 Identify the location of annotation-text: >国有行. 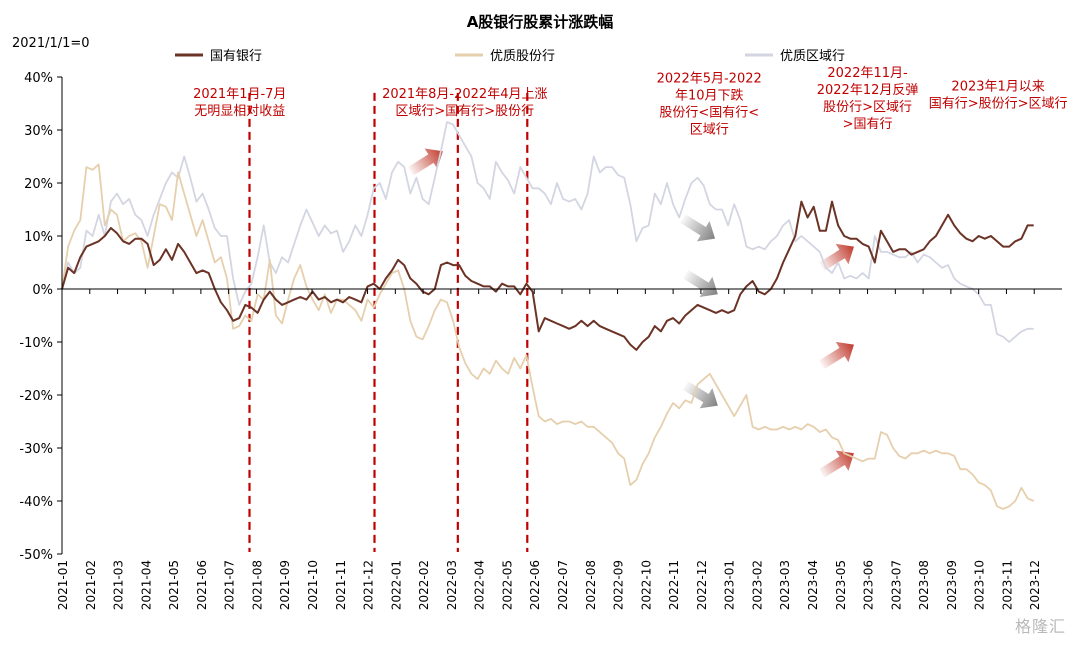
(868, 124).